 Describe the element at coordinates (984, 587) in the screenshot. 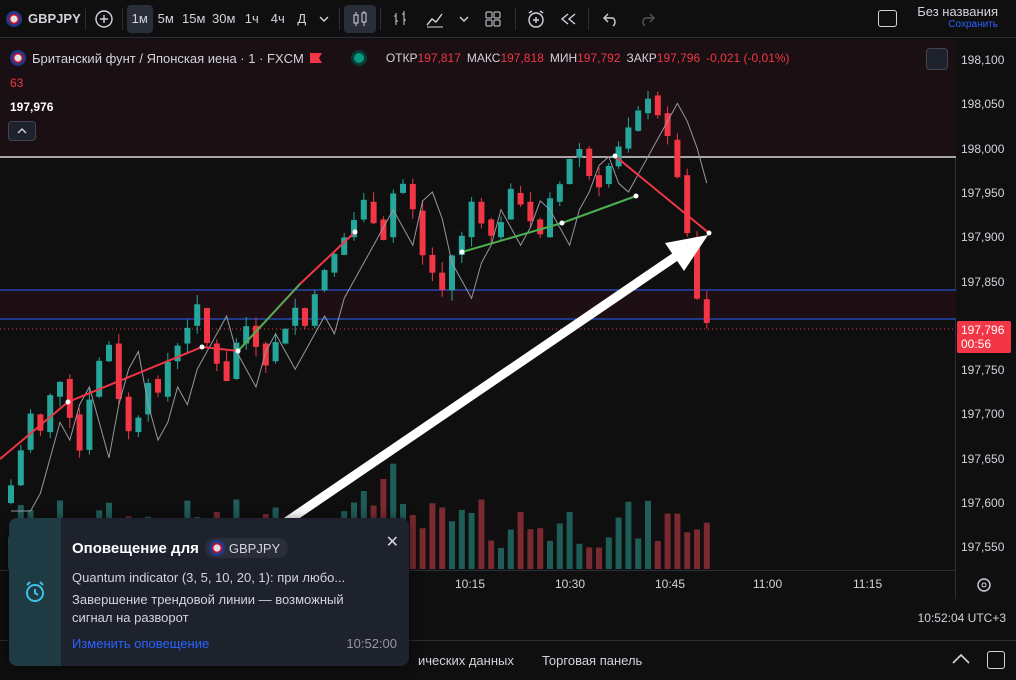

I see `chart-settings-button` at that location.